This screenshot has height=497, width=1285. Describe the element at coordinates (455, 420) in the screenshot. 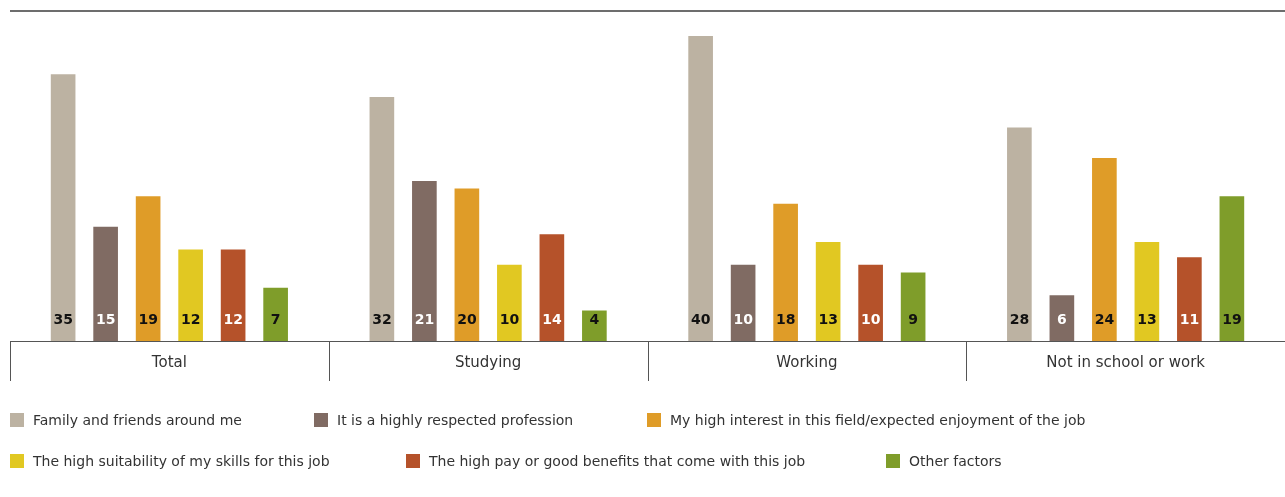

I see `legend-label: It is a highly respected profession` at that location.